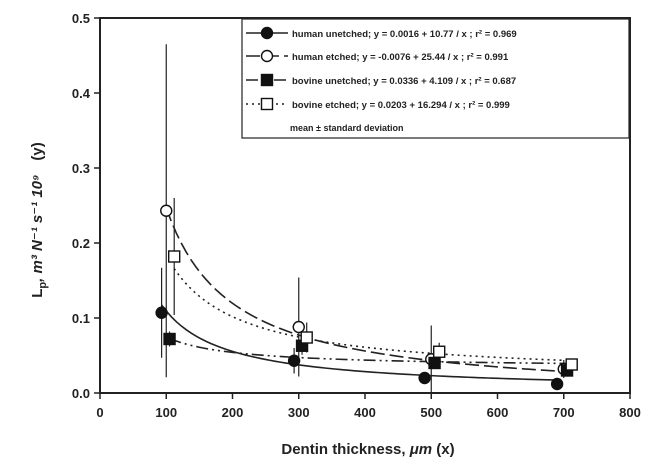  What do you see at coordinates (233, 412) in the screenshot?
I see `x-tick-label: 200` at bounding box center [233, 412].